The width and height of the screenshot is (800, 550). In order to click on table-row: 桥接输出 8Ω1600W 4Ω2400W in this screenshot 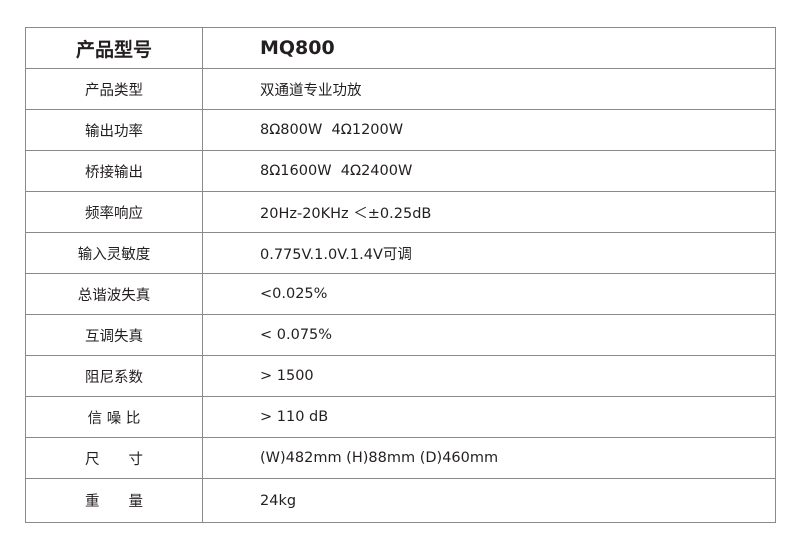, I will do `click(400, 171)`.